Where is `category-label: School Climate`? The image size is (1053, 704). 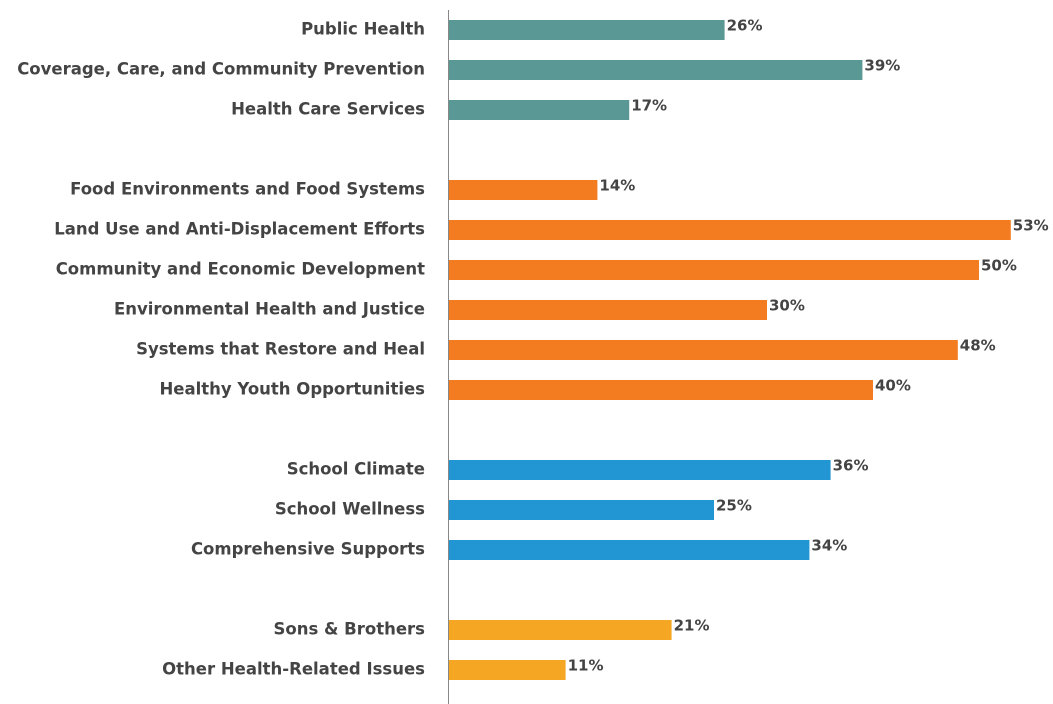 category-label: School Climate is located at coordinates (356, 469).